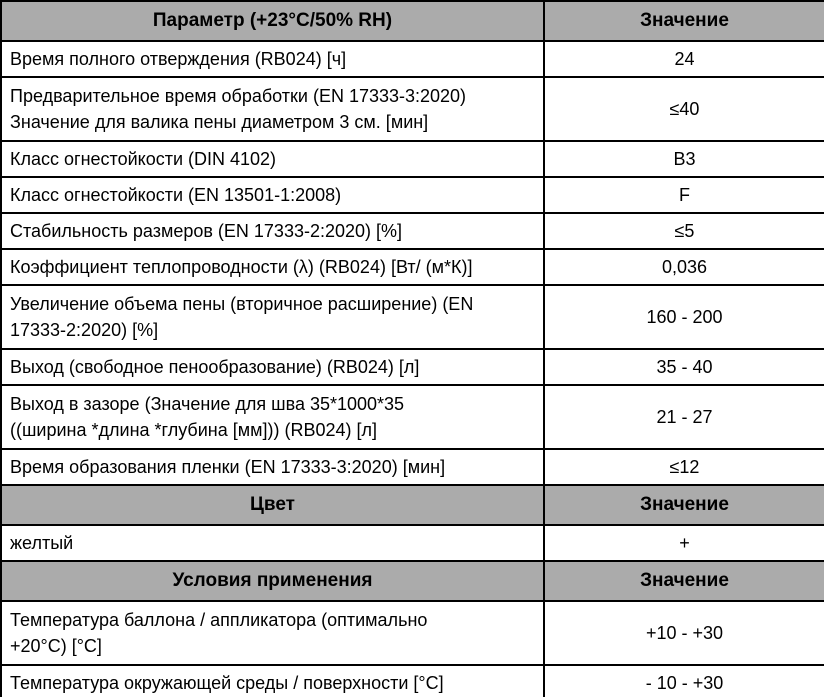 The width and height of the screenshot is (824, 697). I want to click on param-cell: Класс огнестойкости (EN 13501-1:2008), so click(272, 195).